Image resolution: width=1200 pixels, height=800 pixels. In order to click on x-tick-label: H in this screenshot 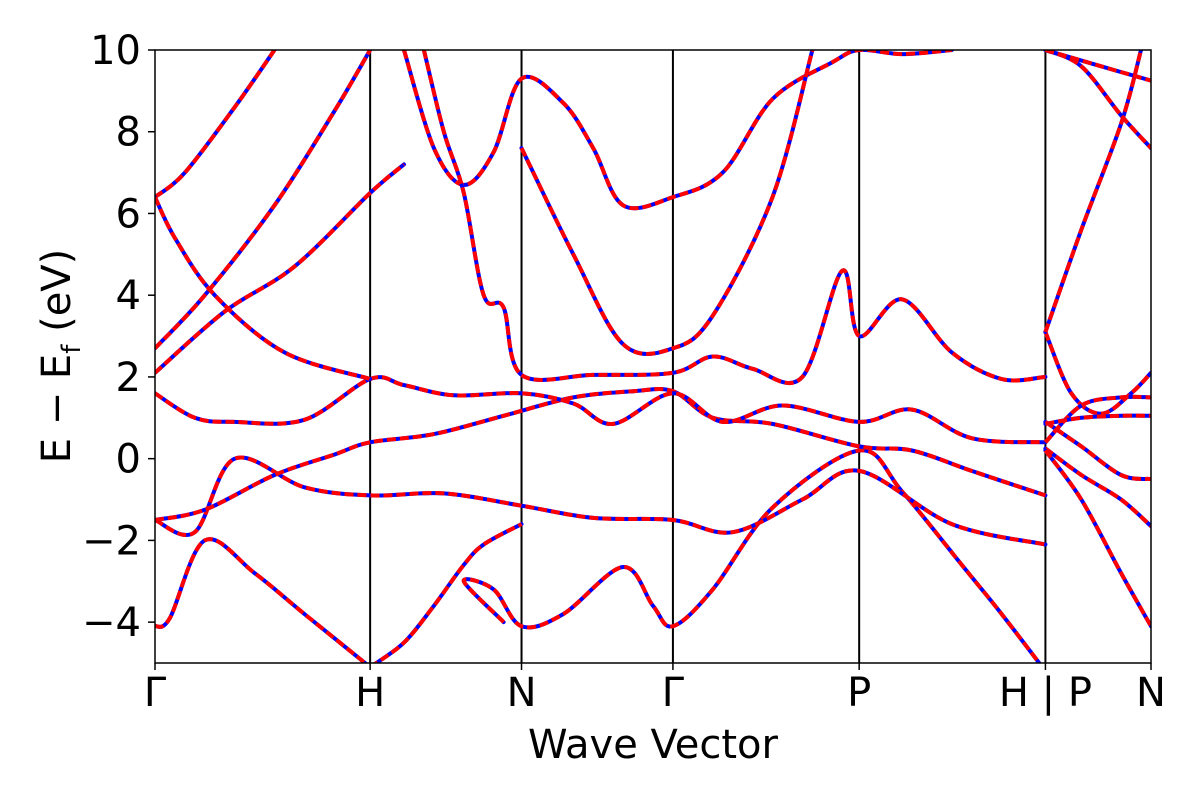, I will do `click(370, 693)`.